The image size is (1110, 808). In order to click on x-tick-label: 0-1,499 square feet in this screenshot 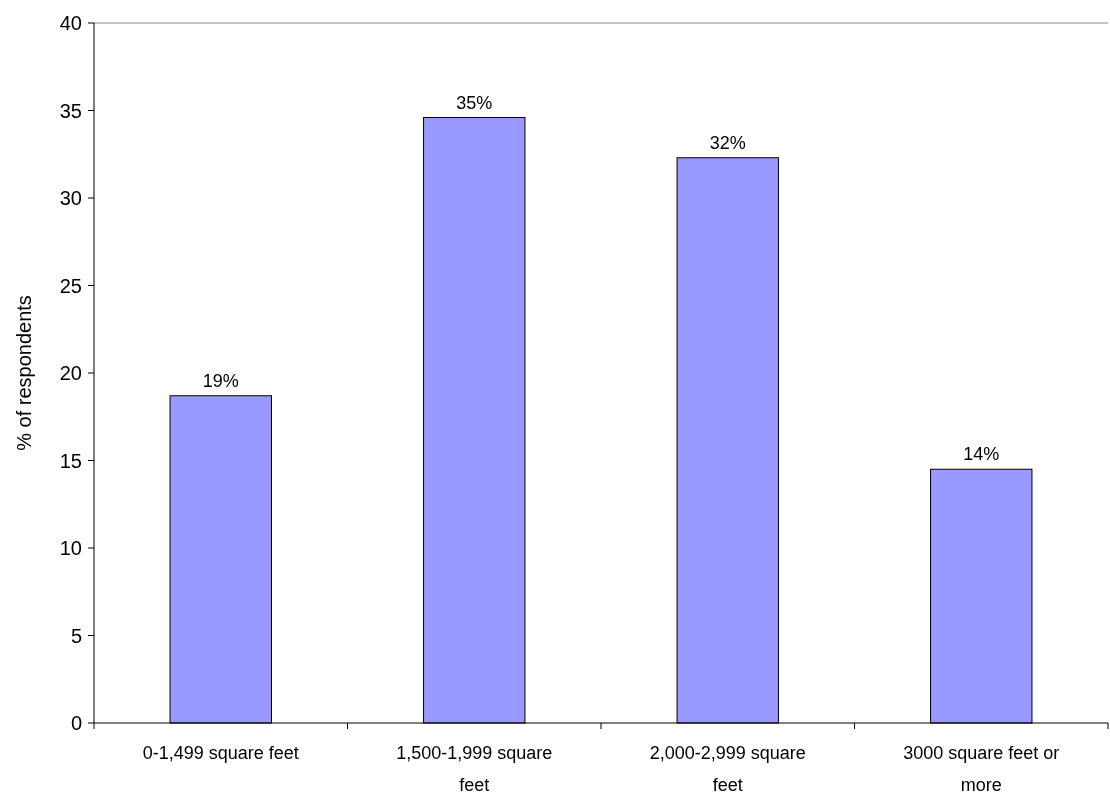, I will do `click(220, 753)`.